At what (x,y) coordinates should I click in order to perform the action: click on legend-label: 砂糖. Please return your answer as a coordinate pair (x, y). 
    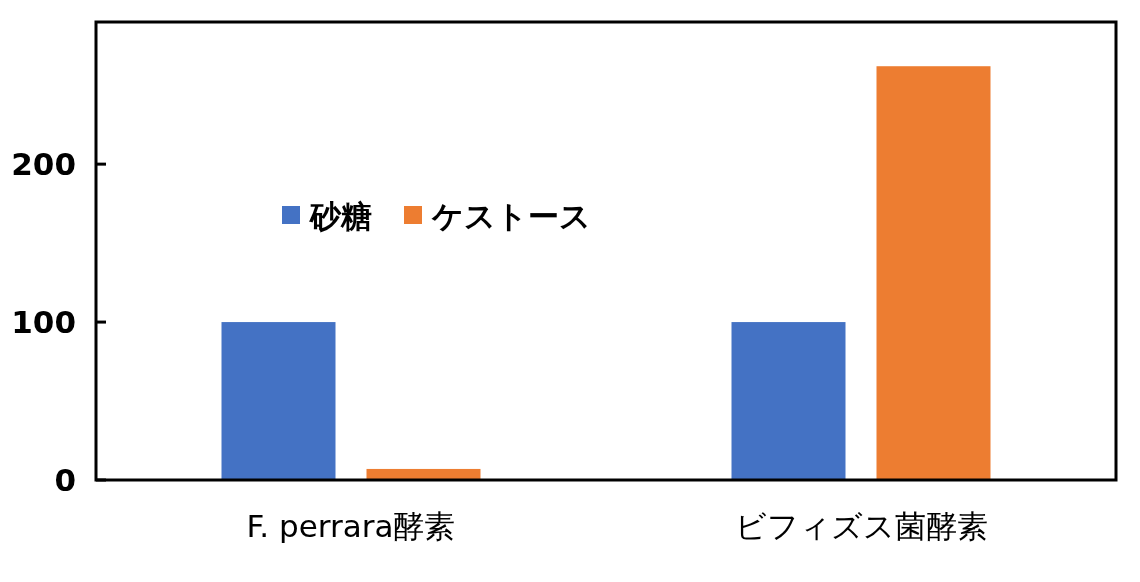
    Looking at the image, I should click on (340, 216).